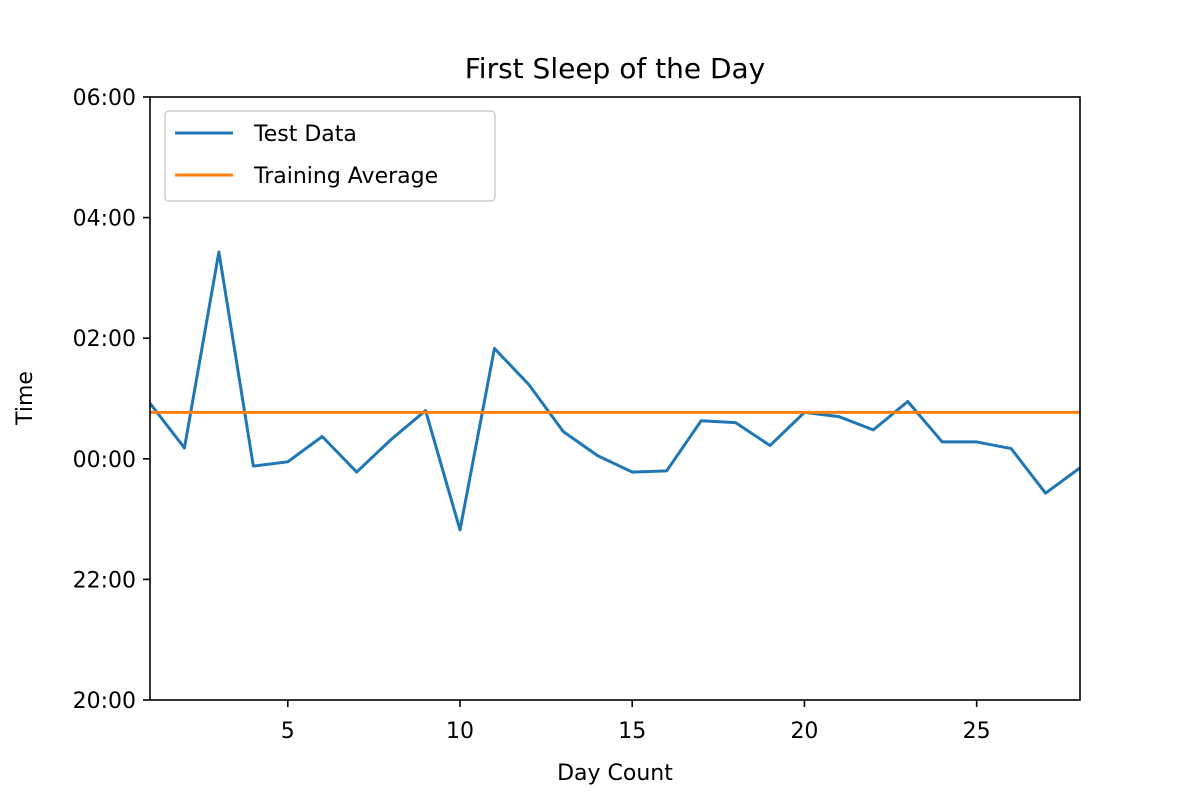  I want to click on x-tick-label: 5, so click(288, 731).